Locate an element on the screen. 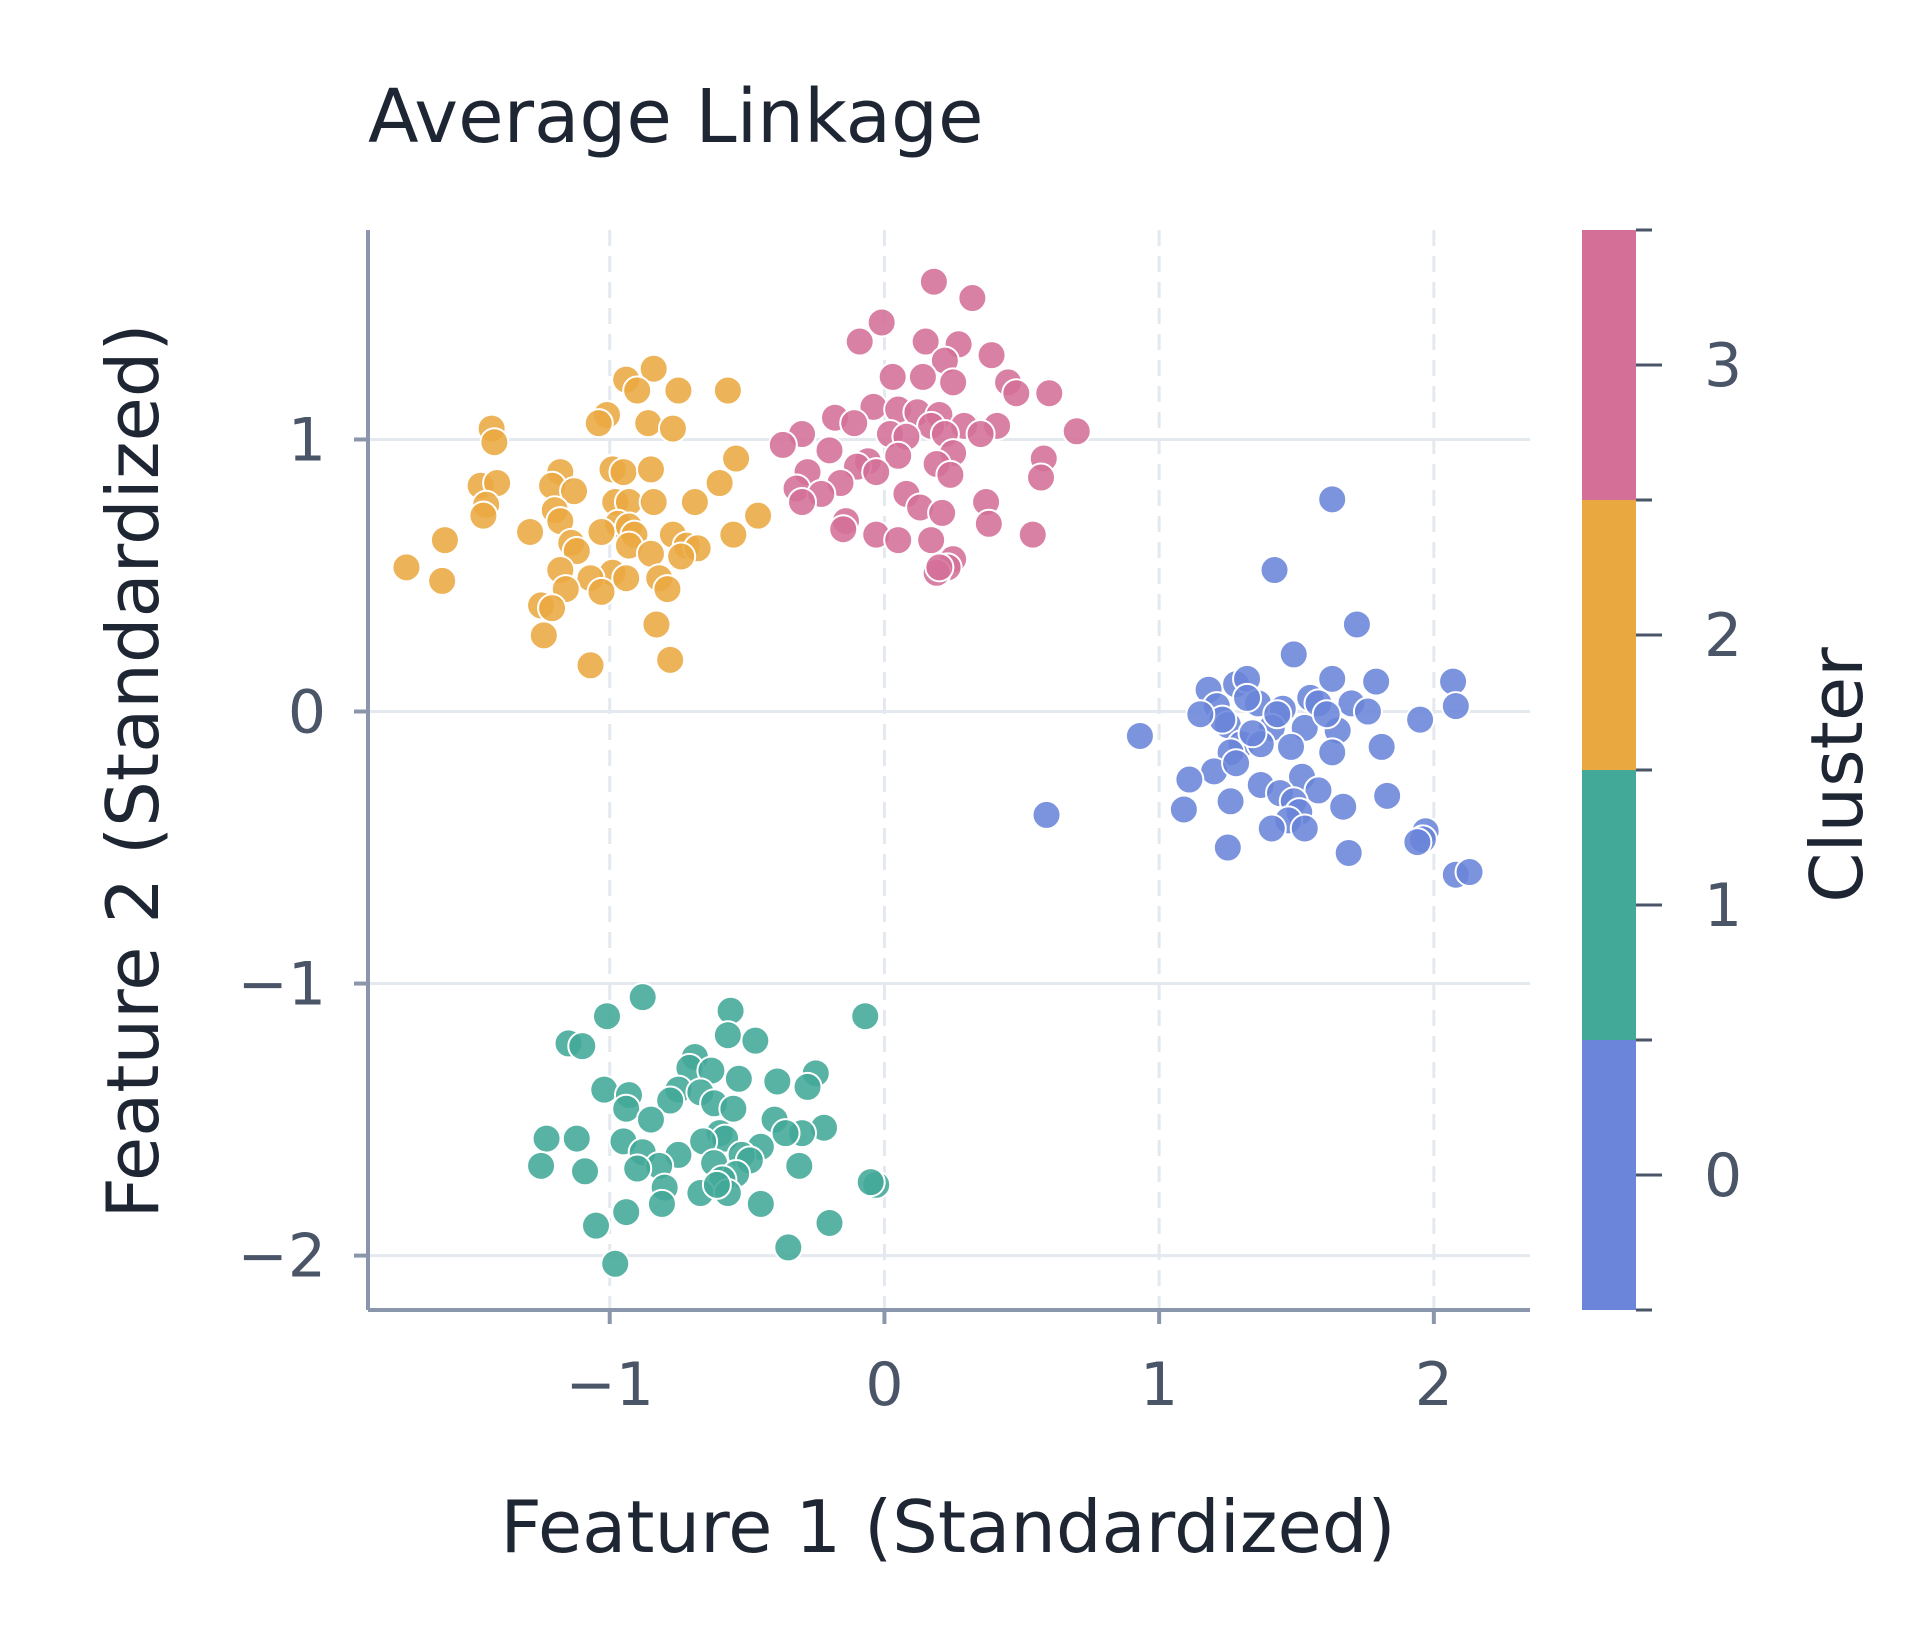 The height and width of the screenshot is (1629, 1920). colorbar-tick-label: 3 is located at coordinates (1723, 366).